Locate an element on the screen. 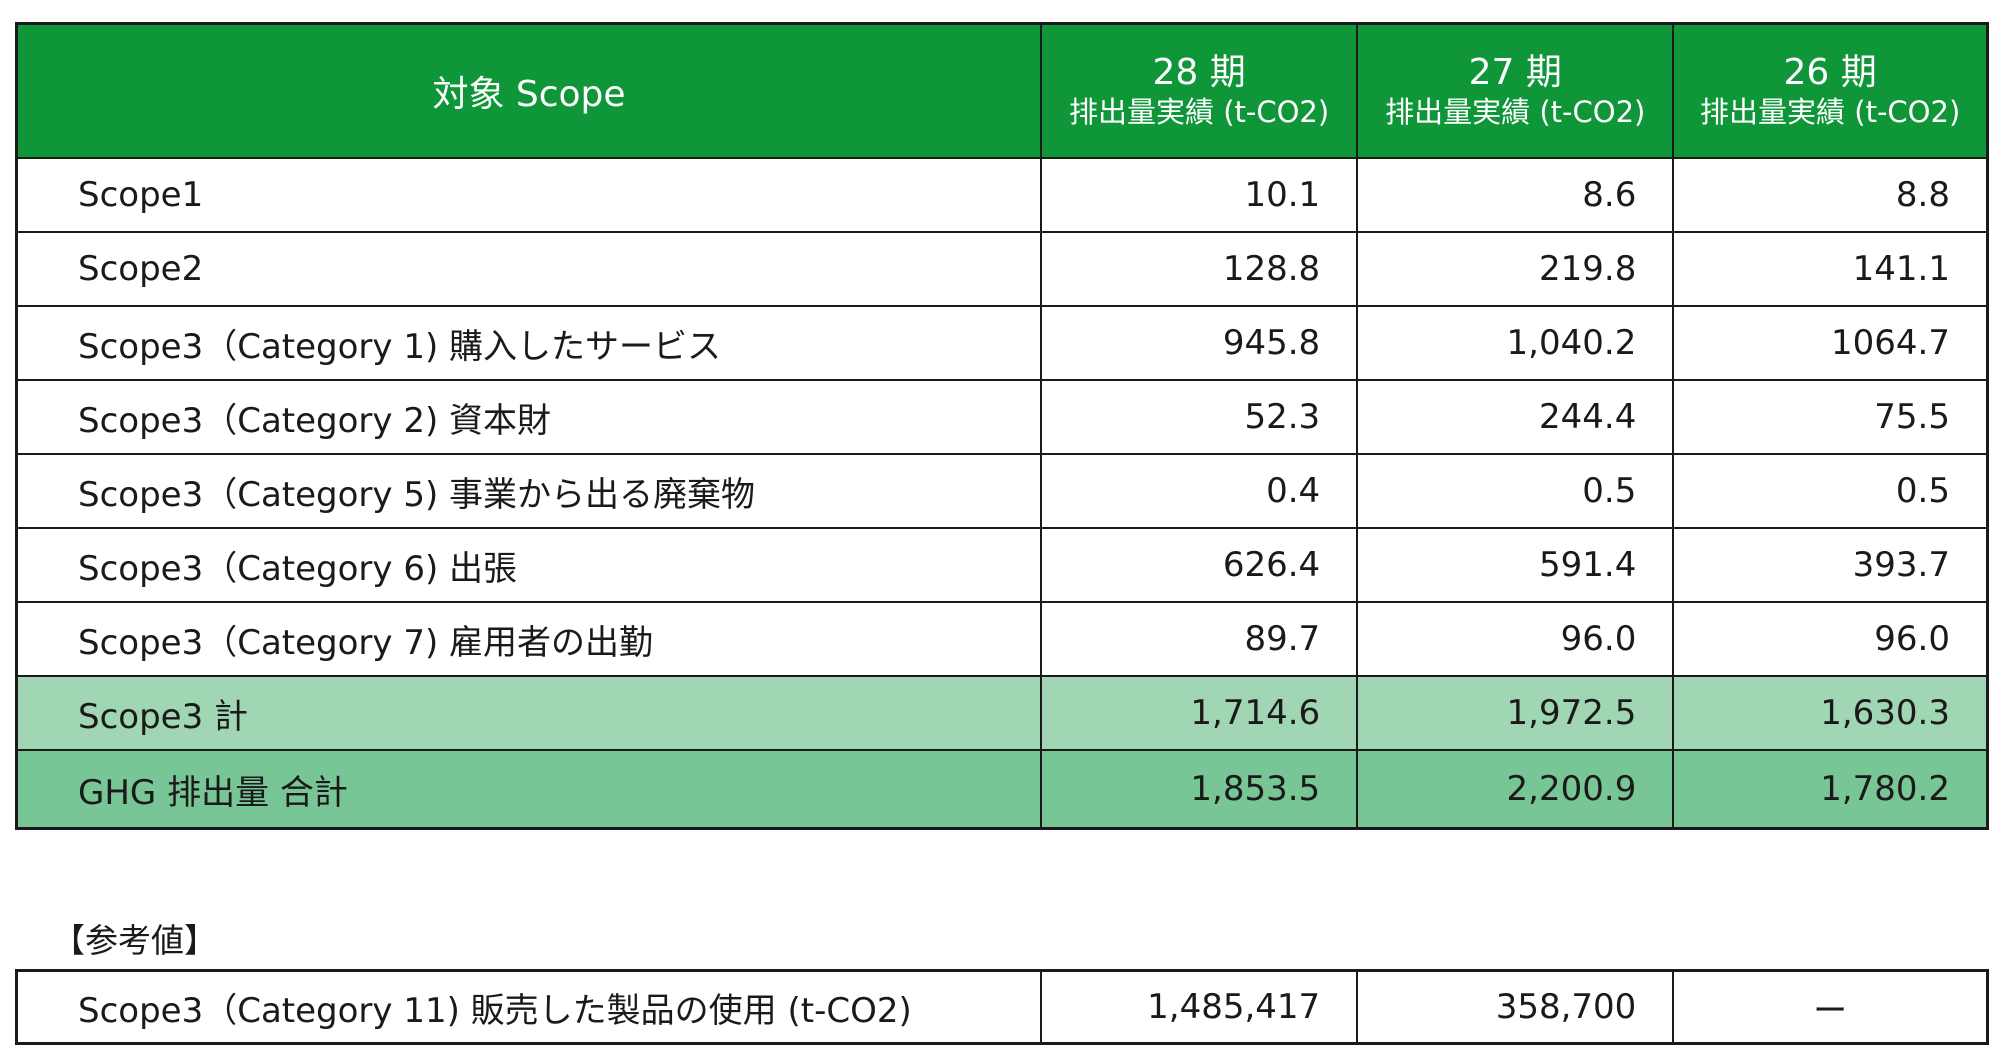  header-period-label: 28 期 is located at coordinates (1199, 72).